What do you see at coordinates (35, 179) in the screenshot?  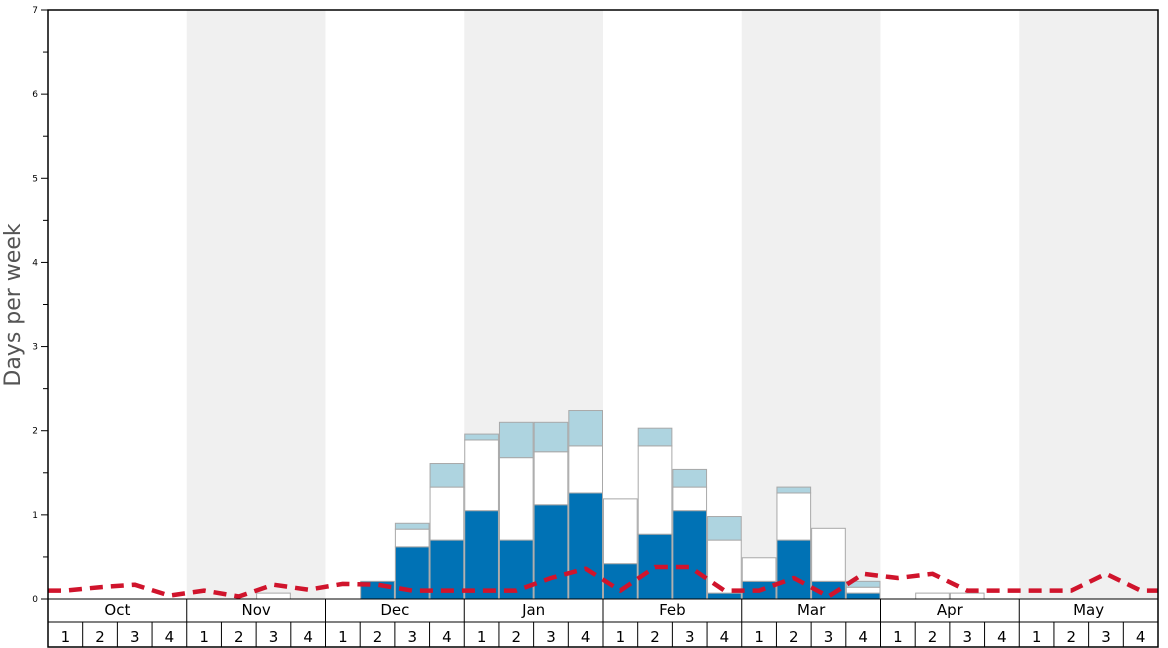 I see `y-tick-label: 5` at bounding box center [35, 179].